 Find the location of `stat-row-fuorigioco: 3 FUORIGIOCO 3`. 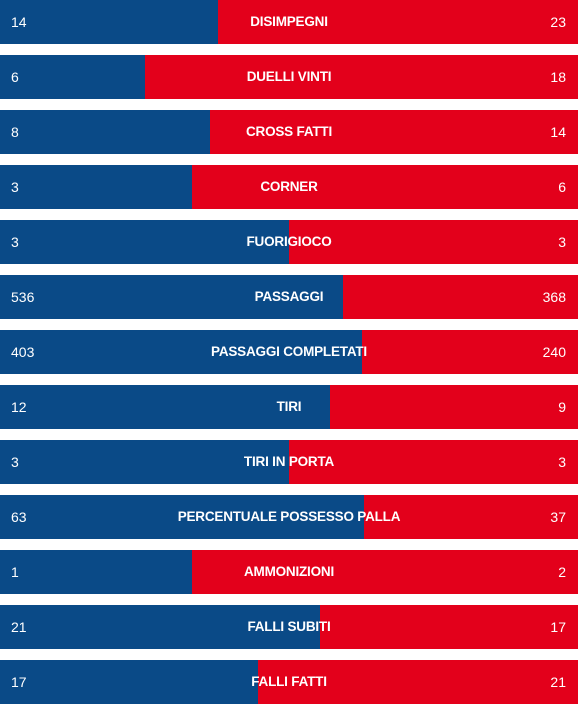

stat-row-fuorigioco: 3 FUORIGIOCO 3 is located at coordinates (289, 242).